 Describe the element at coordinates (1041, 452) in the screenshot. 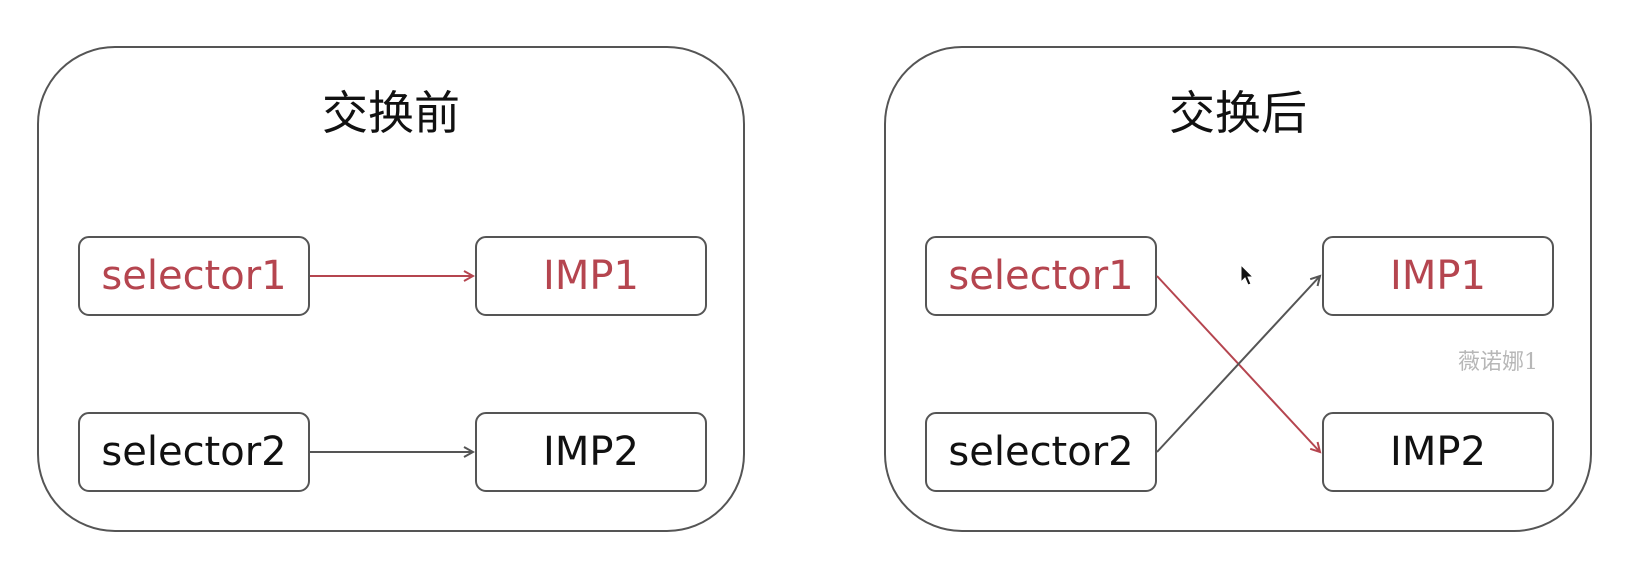

I see `node-selector2-after: selector2` at that location.